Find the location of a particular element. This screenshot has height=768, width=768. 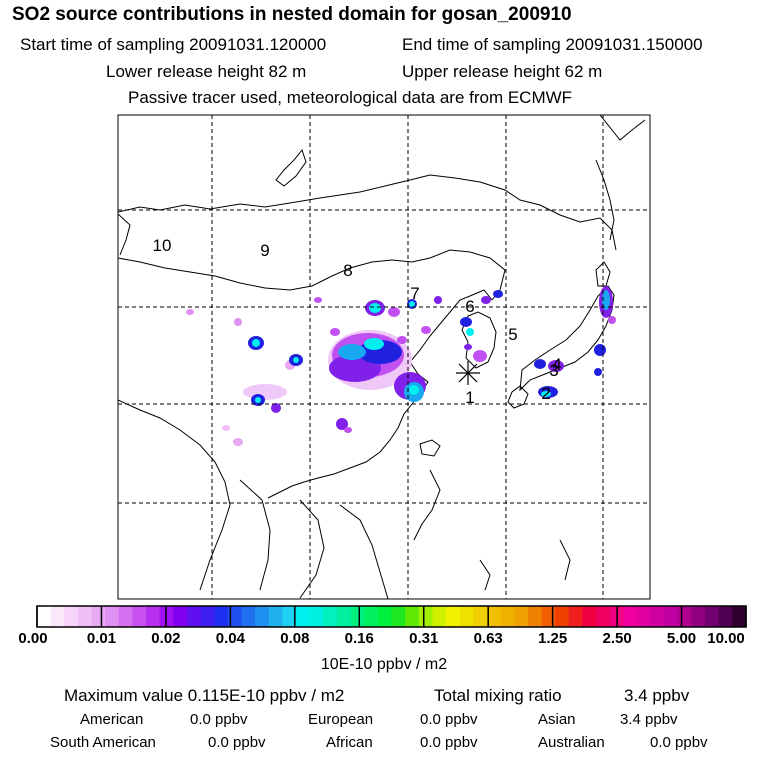

colorbar-tick-label: 10.00 is located at coordinates (726, 638).